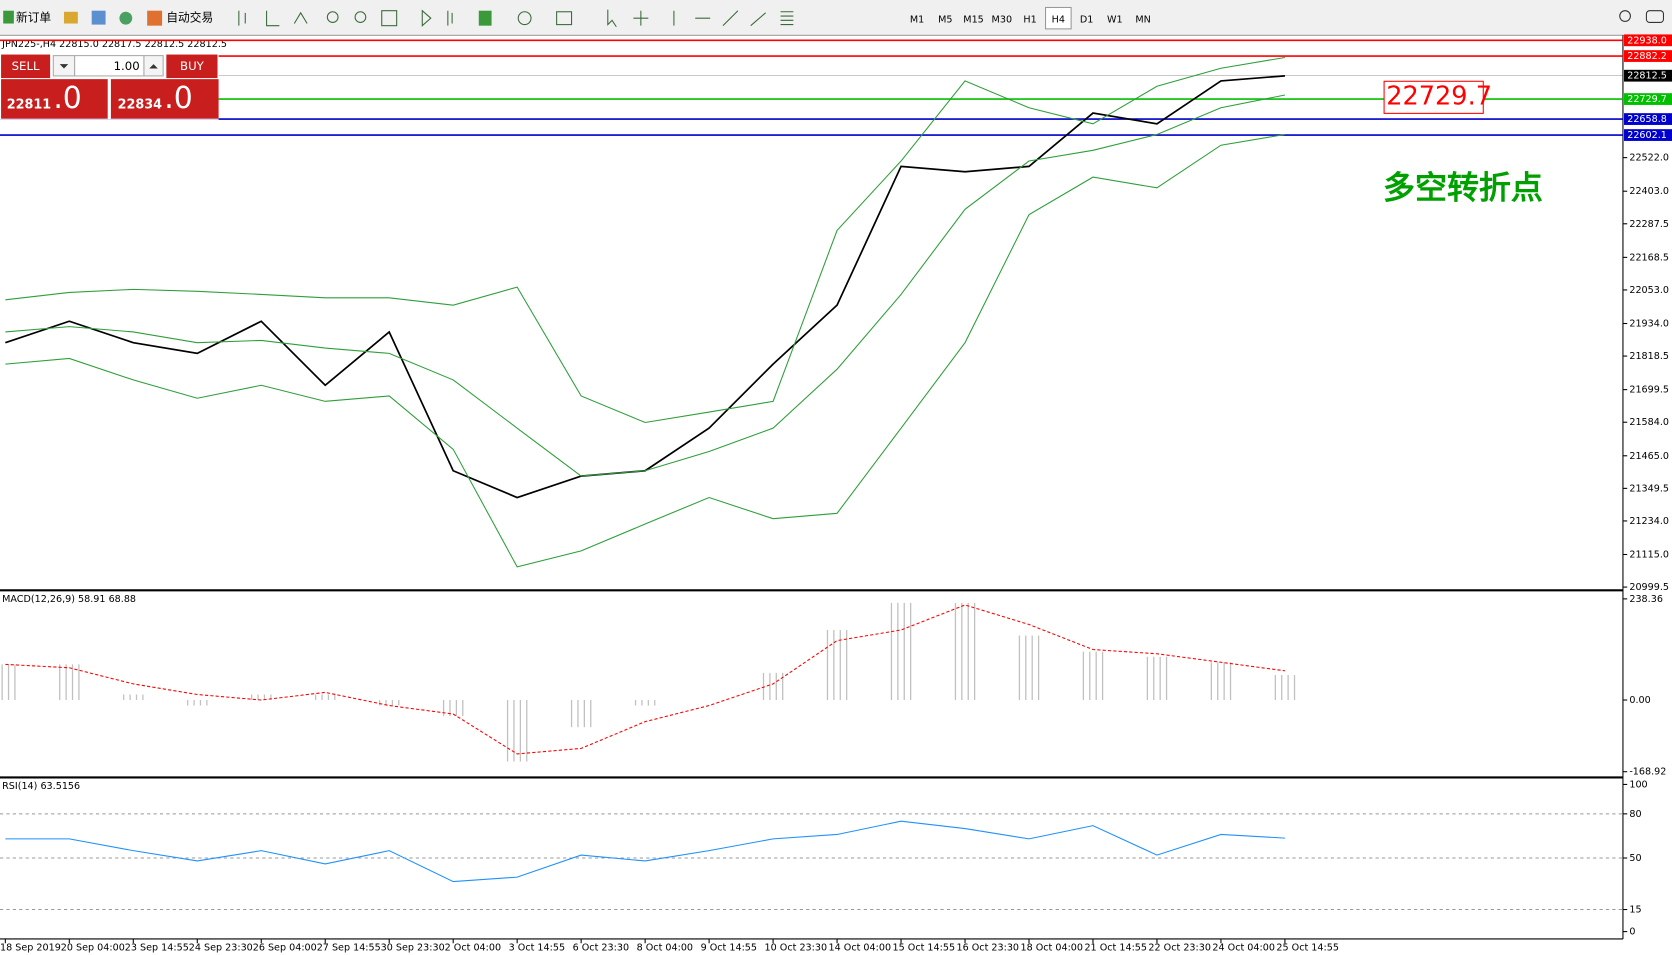 The width and height of the screenshot is (1672, 955). I want to click on search-icon, so click(1625, 16).